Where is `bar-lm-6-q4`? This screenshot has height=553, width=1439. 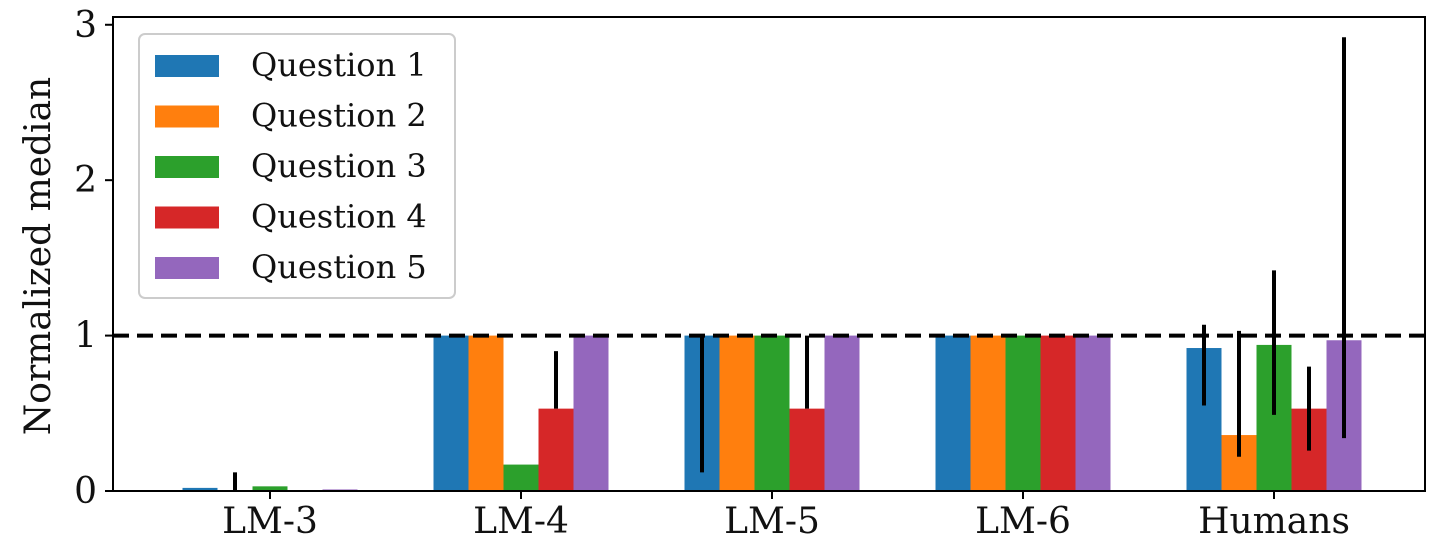 bar-lm-6-q4 is located at coordinates (1058, 413).